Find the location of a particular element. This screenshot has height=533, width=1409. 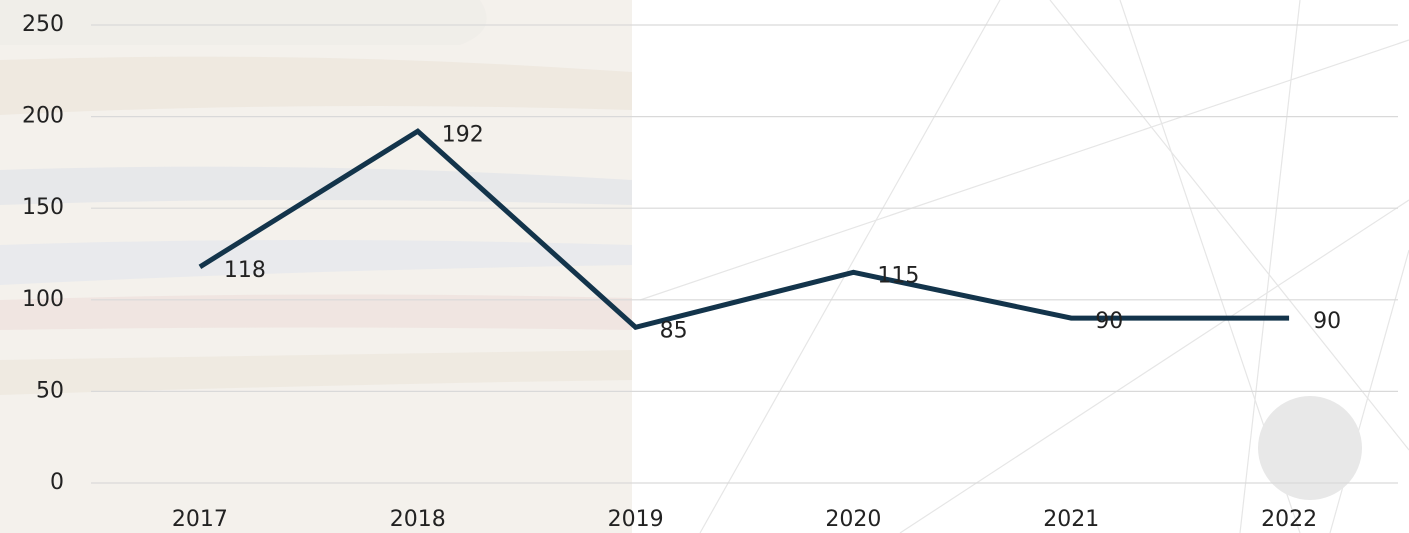

data-label: 192 is located at coordinates (463, 134).